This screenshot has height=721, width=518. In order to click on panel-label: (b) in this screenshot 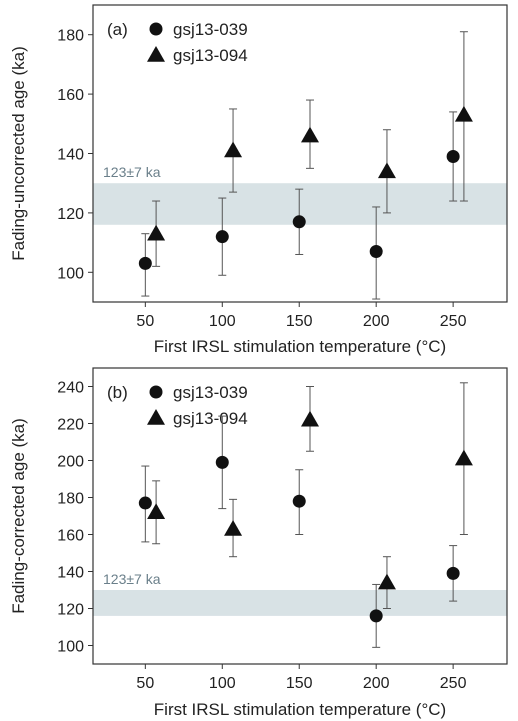, I will do `click(117, 392)`.